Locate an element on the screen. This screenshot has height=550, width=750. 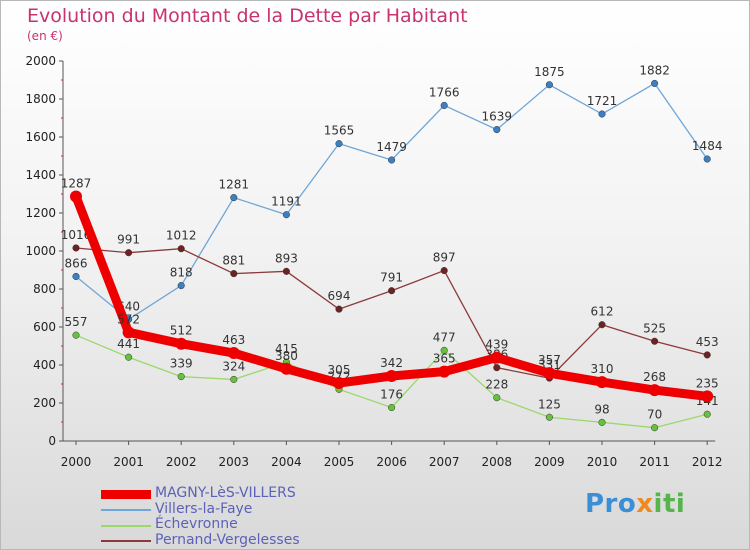
data-label: 176 is located at coordinates (391, 395).